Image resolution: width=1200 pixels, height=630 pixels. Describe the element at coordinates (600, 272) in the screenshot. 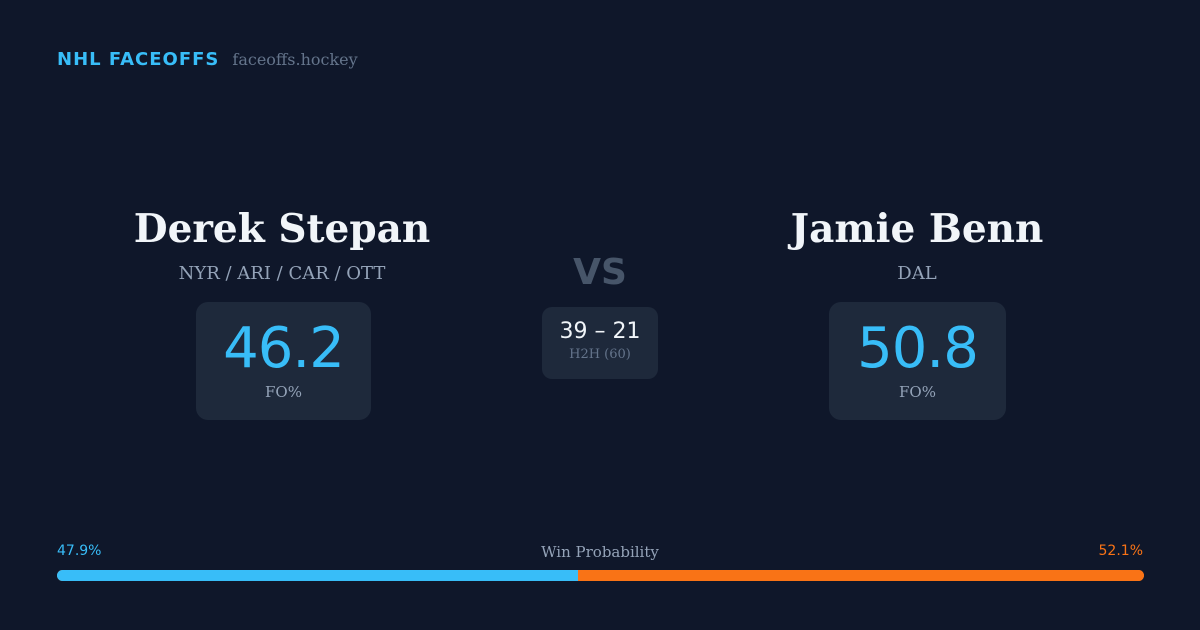

I see `vs-label: VS` at that location.